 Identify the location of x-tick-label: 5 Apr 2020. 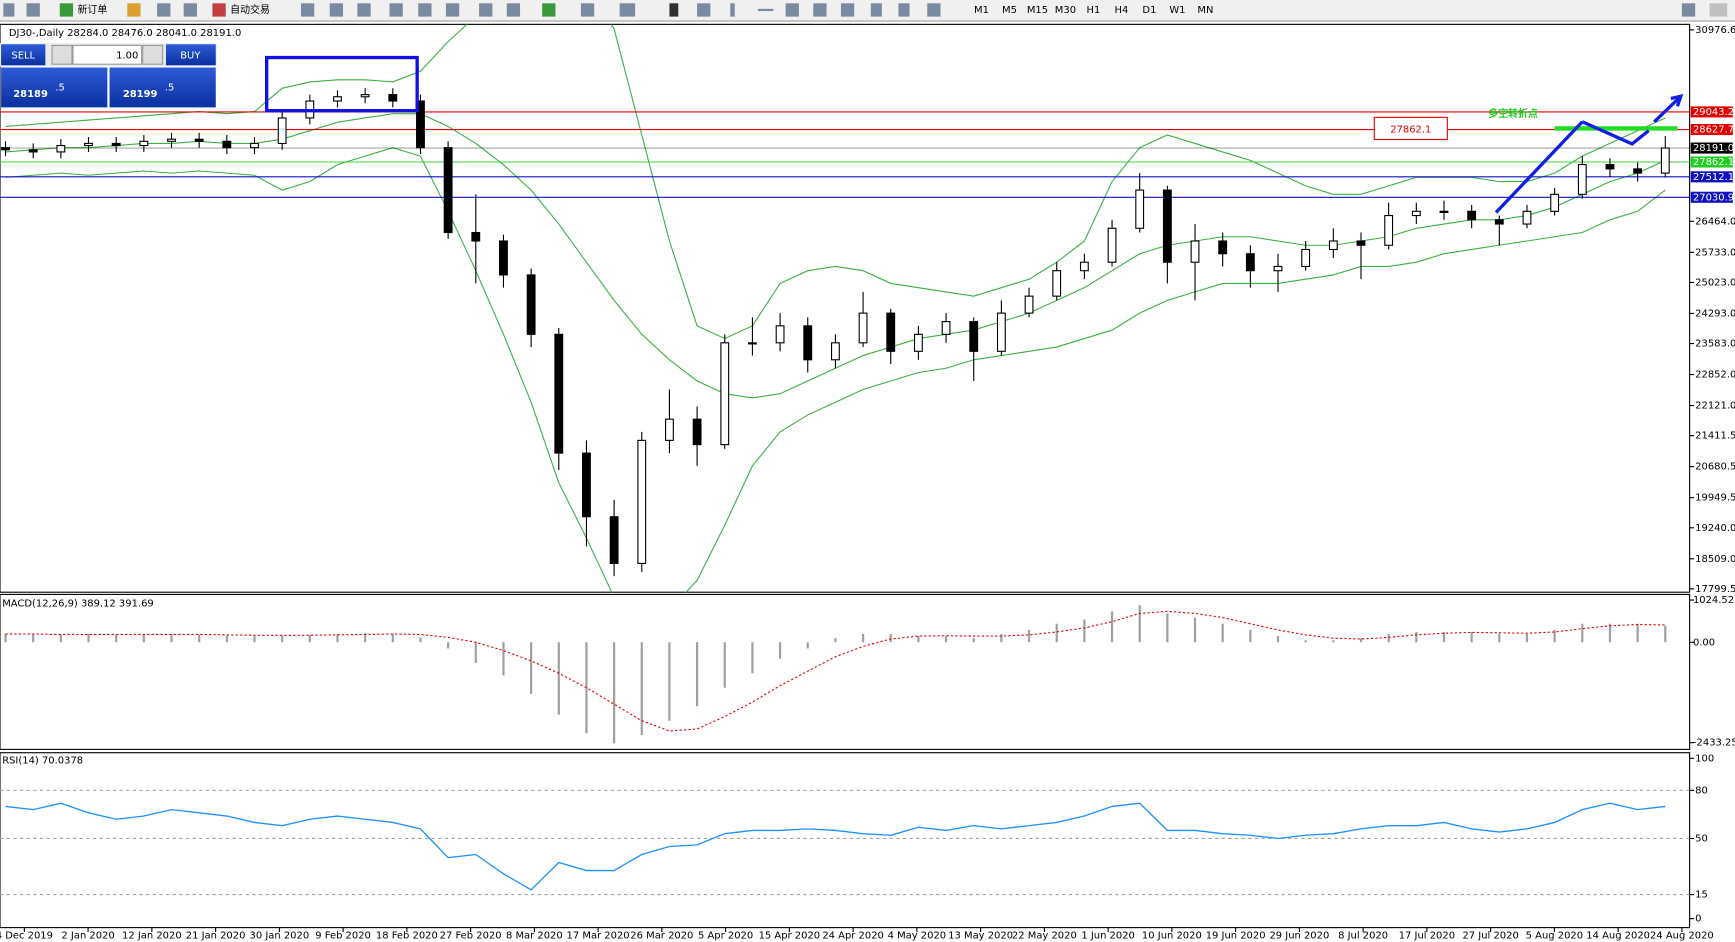
(725, 935).